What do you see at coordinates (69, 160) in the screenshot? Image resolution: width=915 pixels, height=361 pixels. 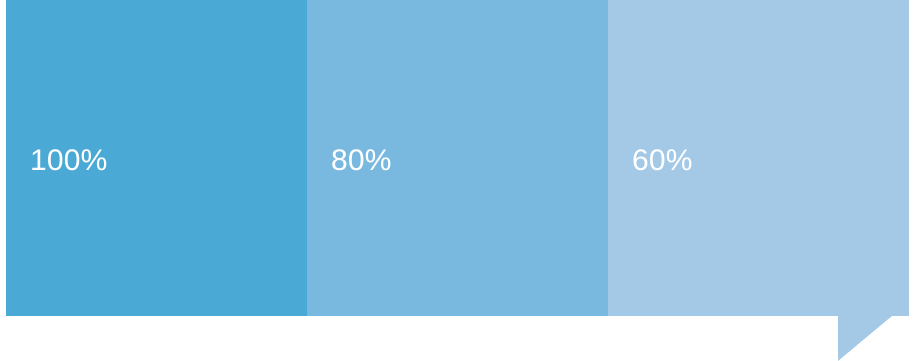 I see `swatch-label-100: 100%` at bounding box center [69, 160].